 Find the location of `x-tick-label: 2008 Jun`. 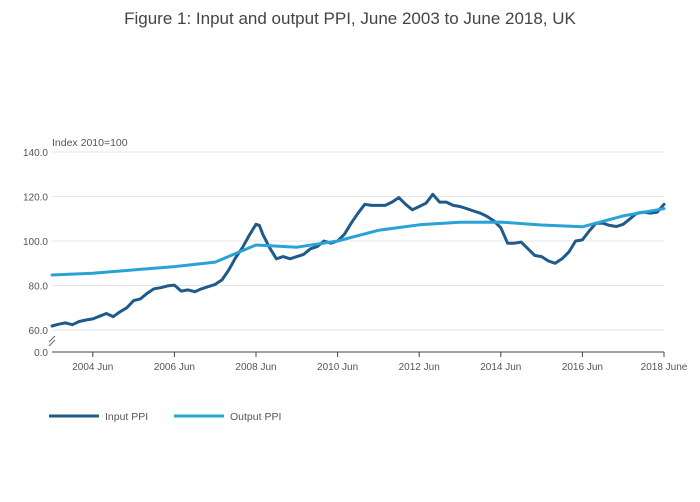

x-tick-label: 2008 Jun is located at coordinates (255, 367).